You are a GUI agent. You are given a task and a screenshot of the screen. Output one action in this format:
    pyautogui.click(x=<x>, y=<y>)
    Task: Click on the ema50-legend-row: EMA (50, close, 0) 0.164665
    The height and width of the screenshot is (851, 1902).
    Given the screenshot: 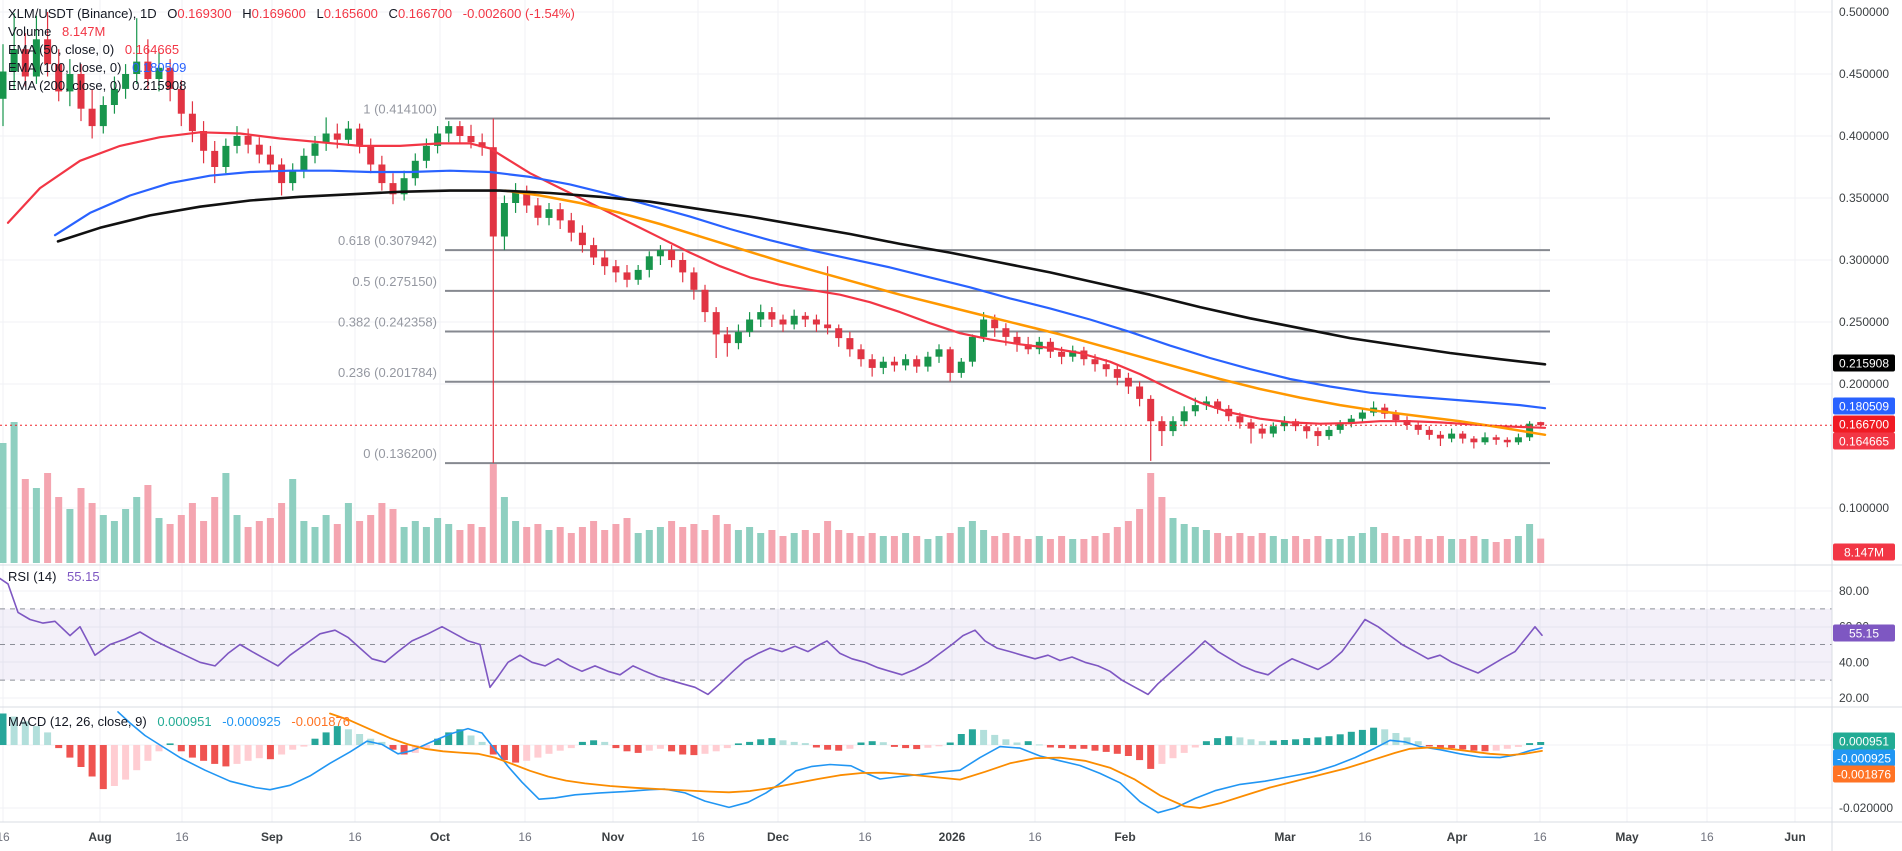 What is the action you would take?
    pyautogui.click(x=295, y=50)
    